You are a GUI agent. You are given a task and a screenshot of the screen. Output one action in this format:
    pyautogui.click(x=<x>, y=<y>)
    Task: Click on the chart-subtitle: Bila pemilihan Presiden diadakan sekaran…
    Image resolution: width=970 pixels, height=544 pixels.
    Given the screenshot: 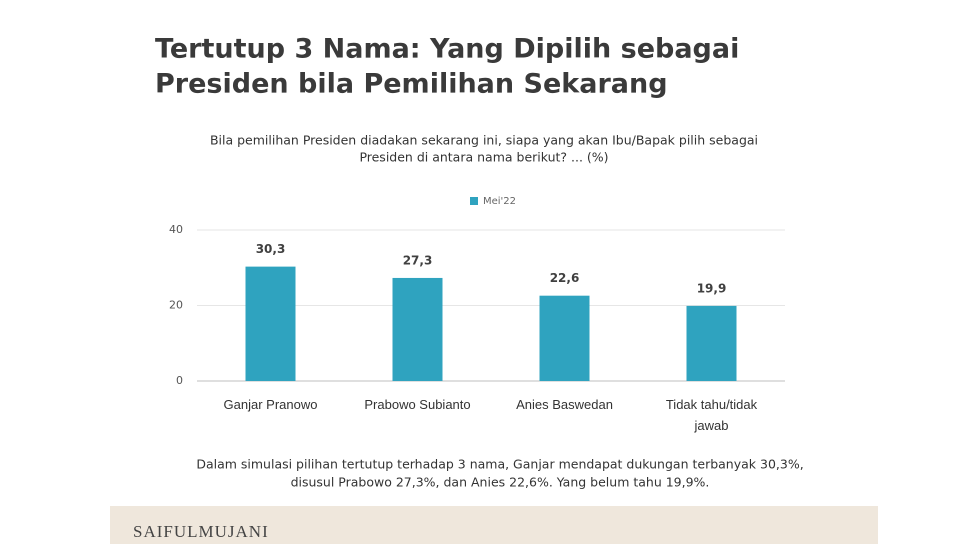 What is the action you would take?
    pyautogui.click(x=484, y=140)
    